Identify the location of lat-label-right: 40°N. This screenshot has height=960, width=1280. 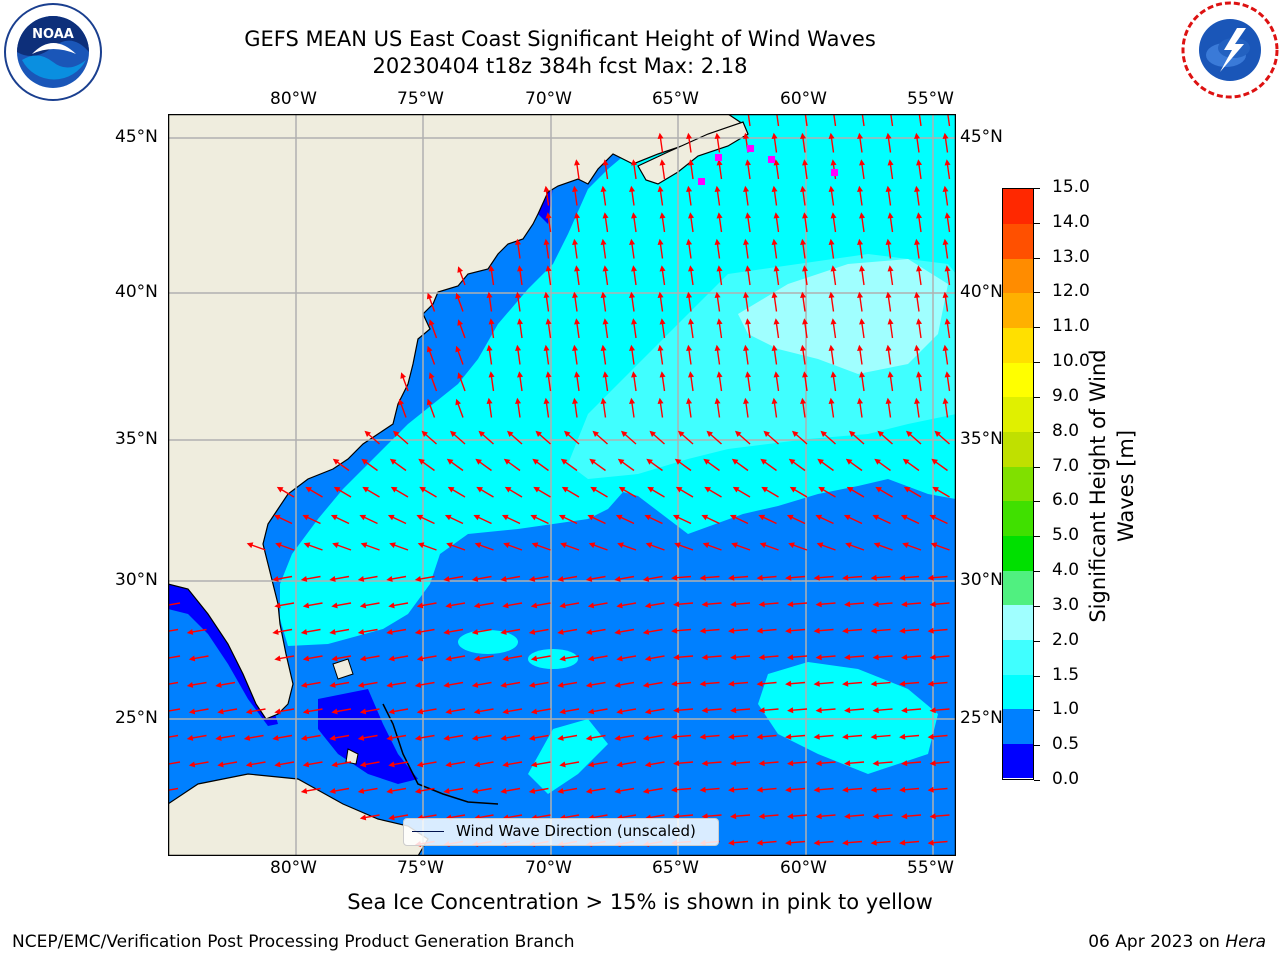
(981, 292).